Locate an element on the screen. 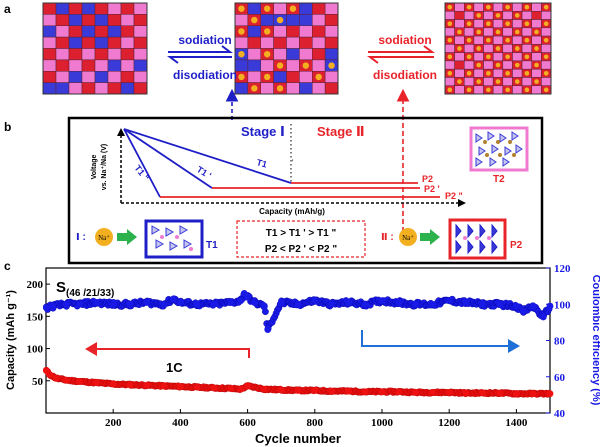  y-axis-title-right: Coulombic efficiency (%) is located at coordinates (595, 340).